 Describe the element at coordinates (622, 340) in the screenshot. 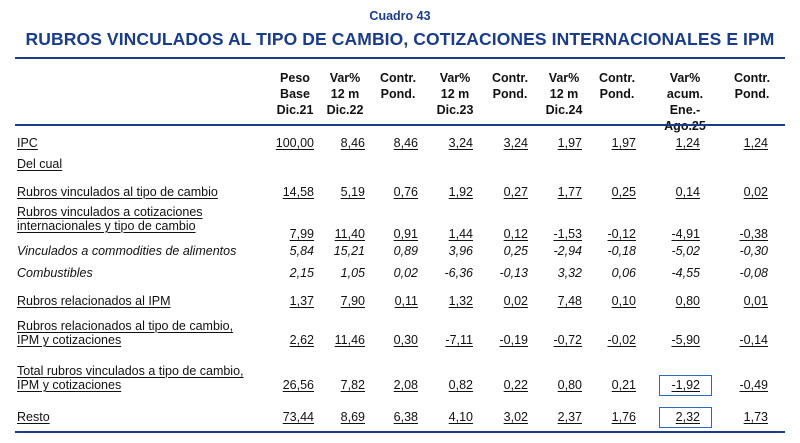

I see `table-cell: -0,02` at that location.